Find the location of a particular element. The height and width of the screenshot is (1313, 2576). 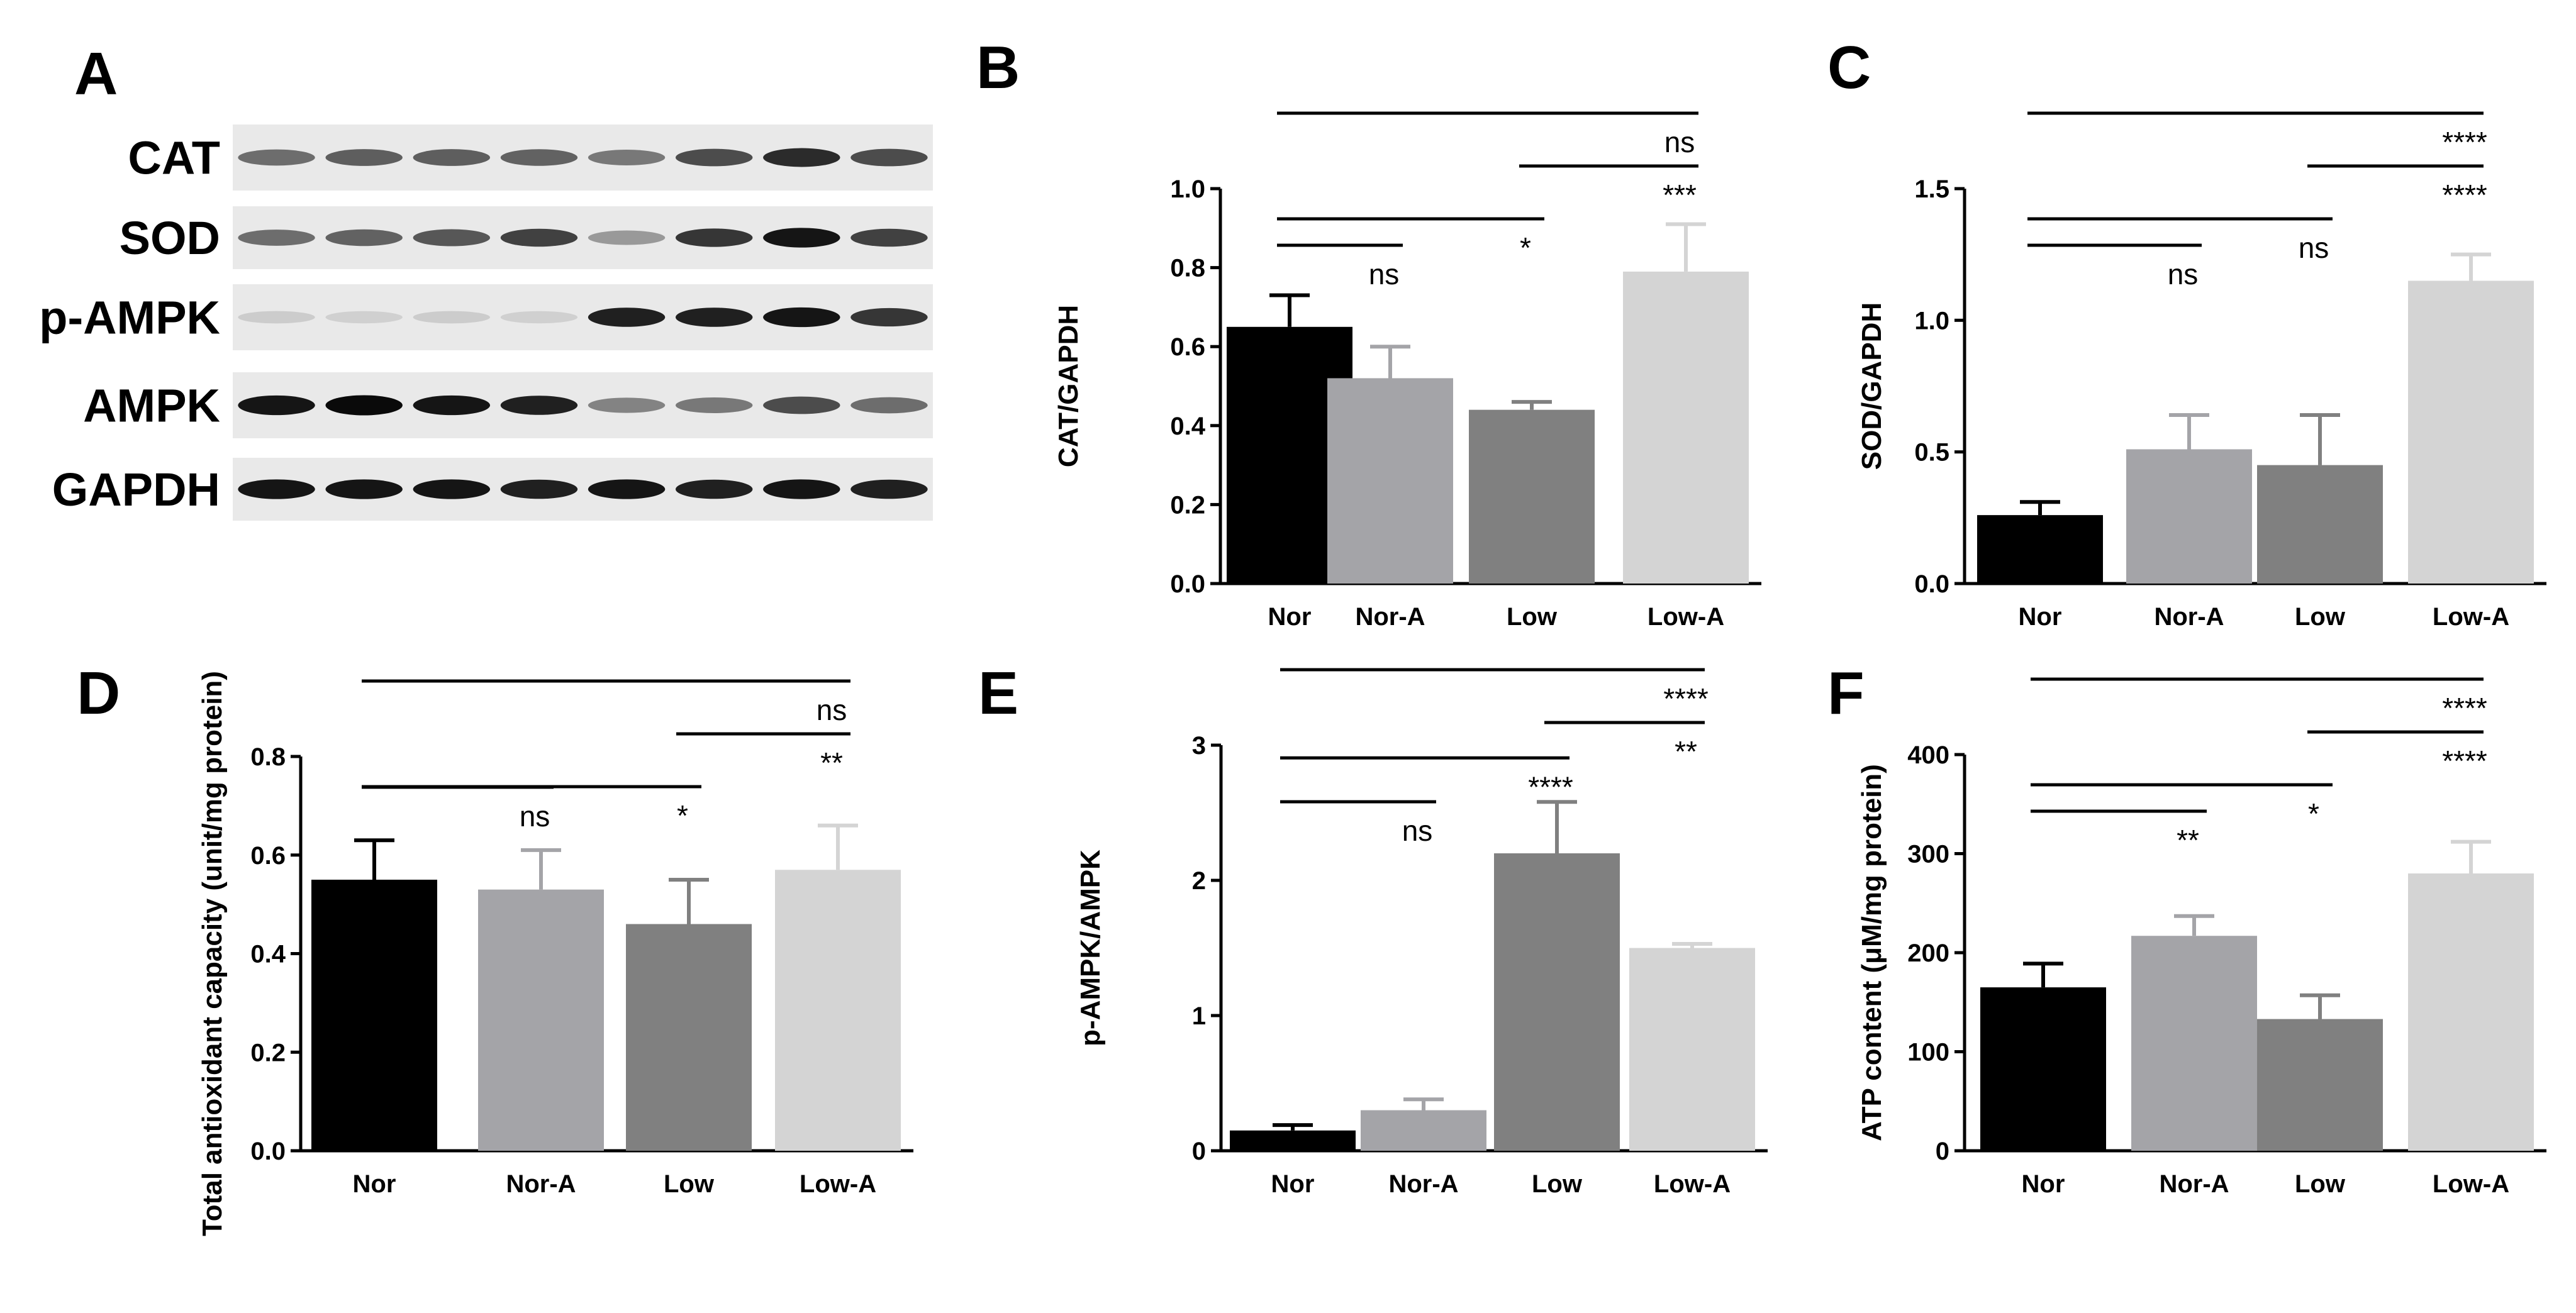

y-tick-label: 400 is located at coordinates (1928, 755).